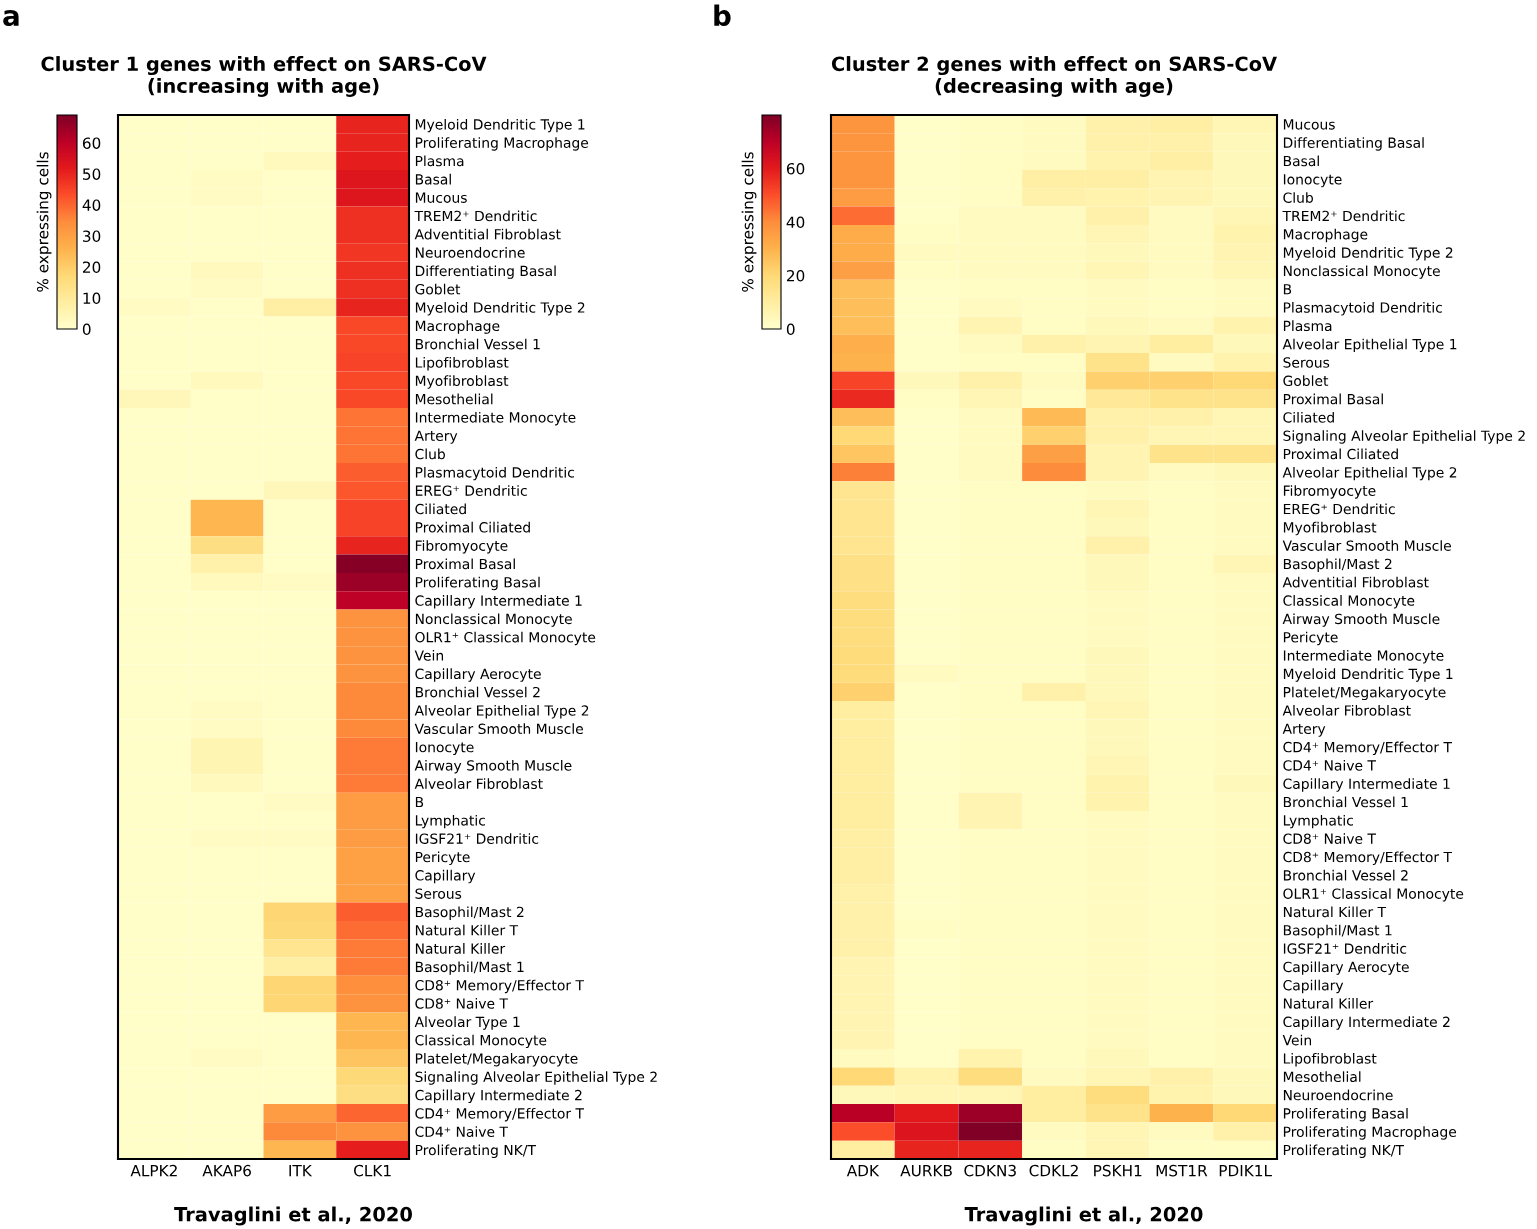  Describe the element at coordinates (536, 1078) in the screenshot. I see `y-tick-label: Signaling Alveolar Epithelial Type 2` at that location.